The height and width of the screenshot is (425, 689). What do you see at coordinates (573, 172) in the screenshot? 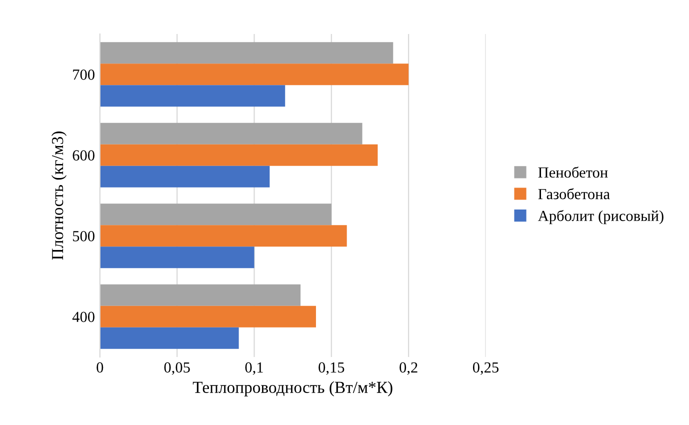
I see `legend-label: Пенобетон` at bounding box center [573, 172].